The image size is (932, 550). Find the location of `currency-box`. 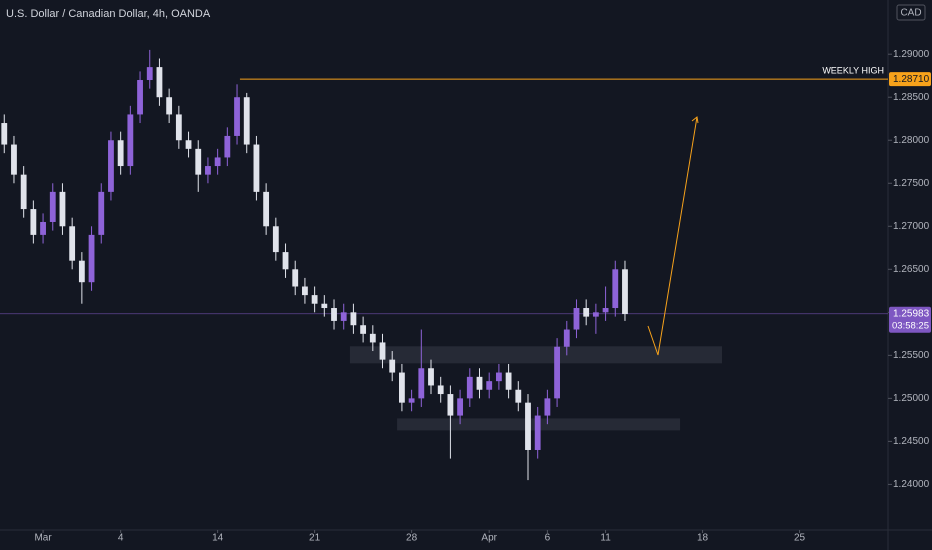

currency-box is located at coordinates (911, 12).